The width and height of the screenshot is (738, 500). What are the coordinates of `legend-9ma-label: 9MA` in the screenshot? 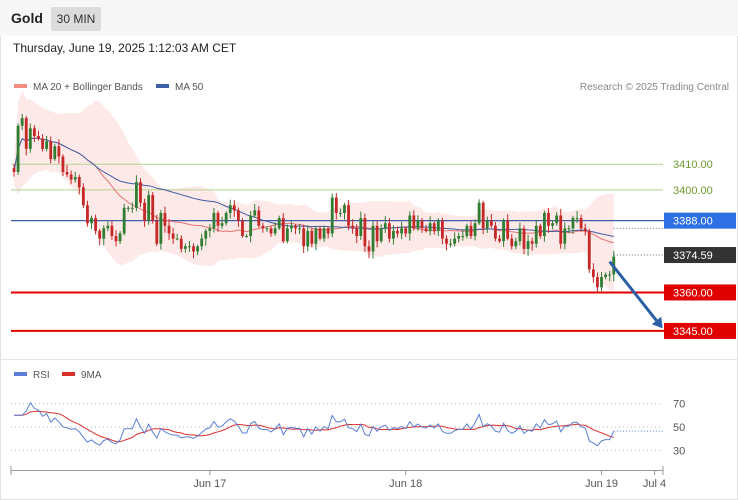 It's located at (91, 375).